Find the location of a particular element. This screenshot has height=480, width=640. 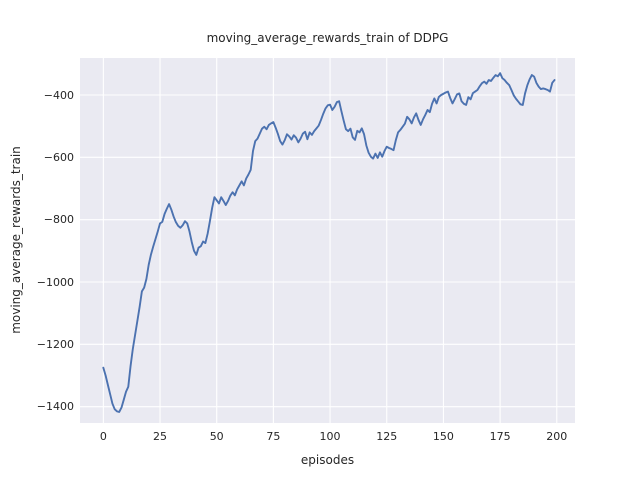

x-tick-label: 100 is located at coordinates (330, 436).